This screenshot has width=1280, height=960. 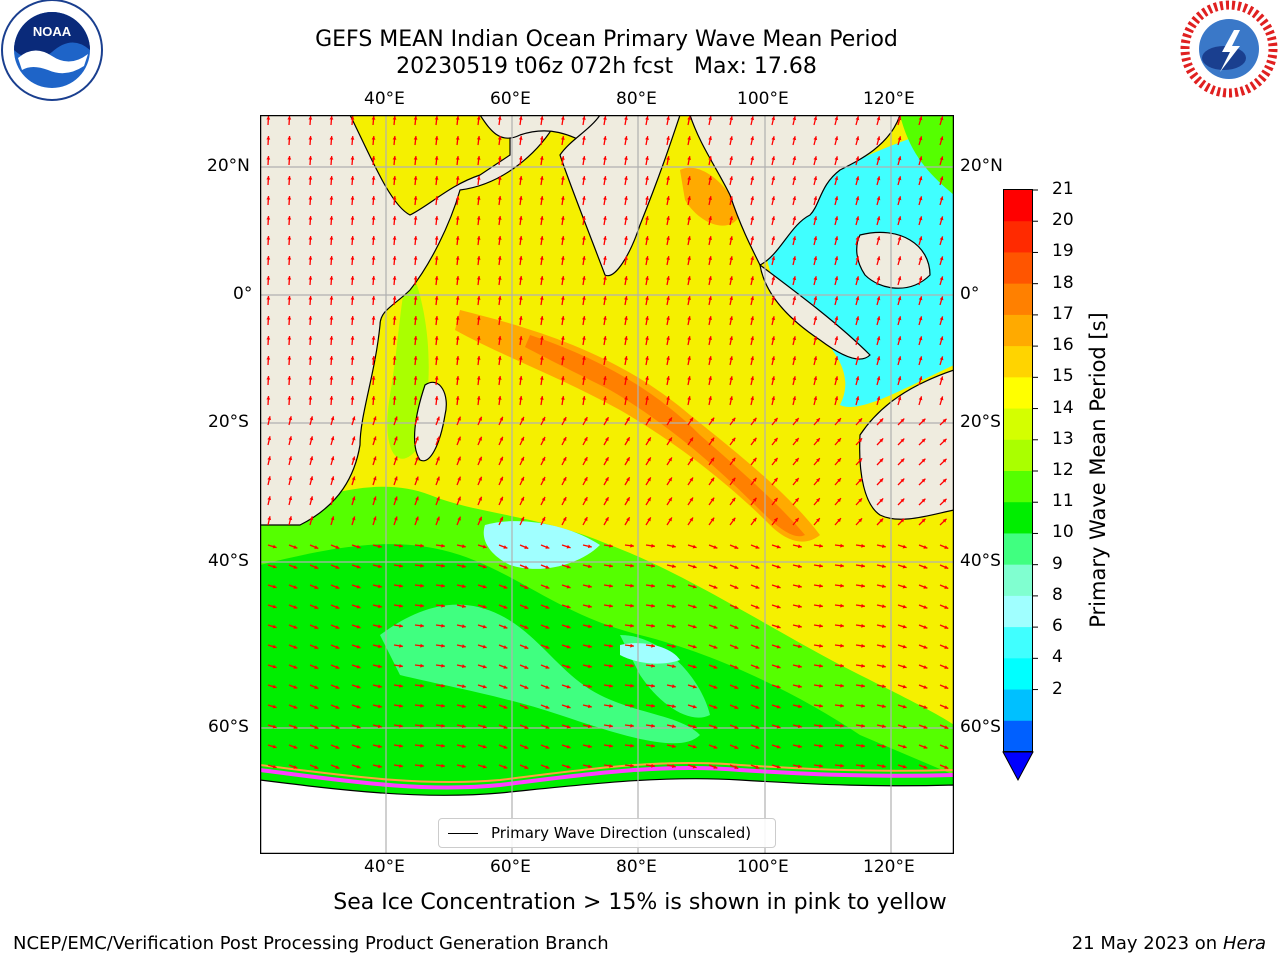 I want to click on lat-label-left-0: 0°, so click(x=243, y=294).